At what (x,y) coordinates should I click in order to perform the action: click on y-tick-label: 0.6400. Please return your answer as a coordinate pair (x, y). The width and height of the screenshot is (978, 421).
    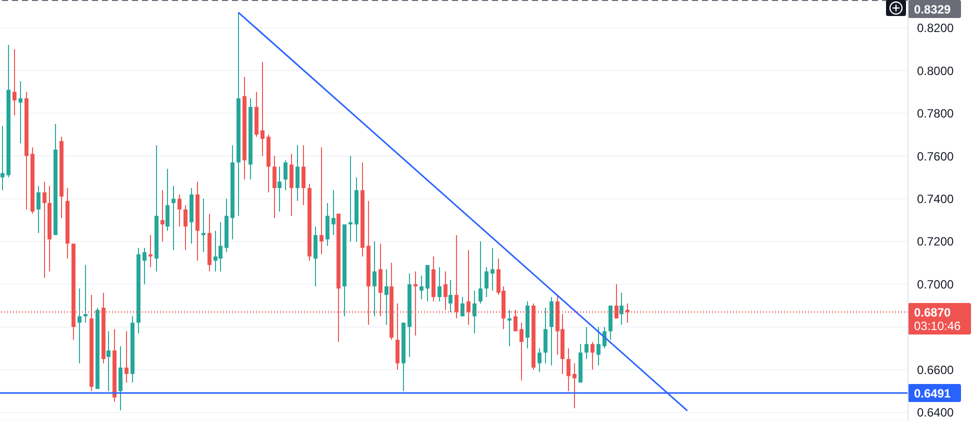
    Looking at the image, I should click on (935, 413).